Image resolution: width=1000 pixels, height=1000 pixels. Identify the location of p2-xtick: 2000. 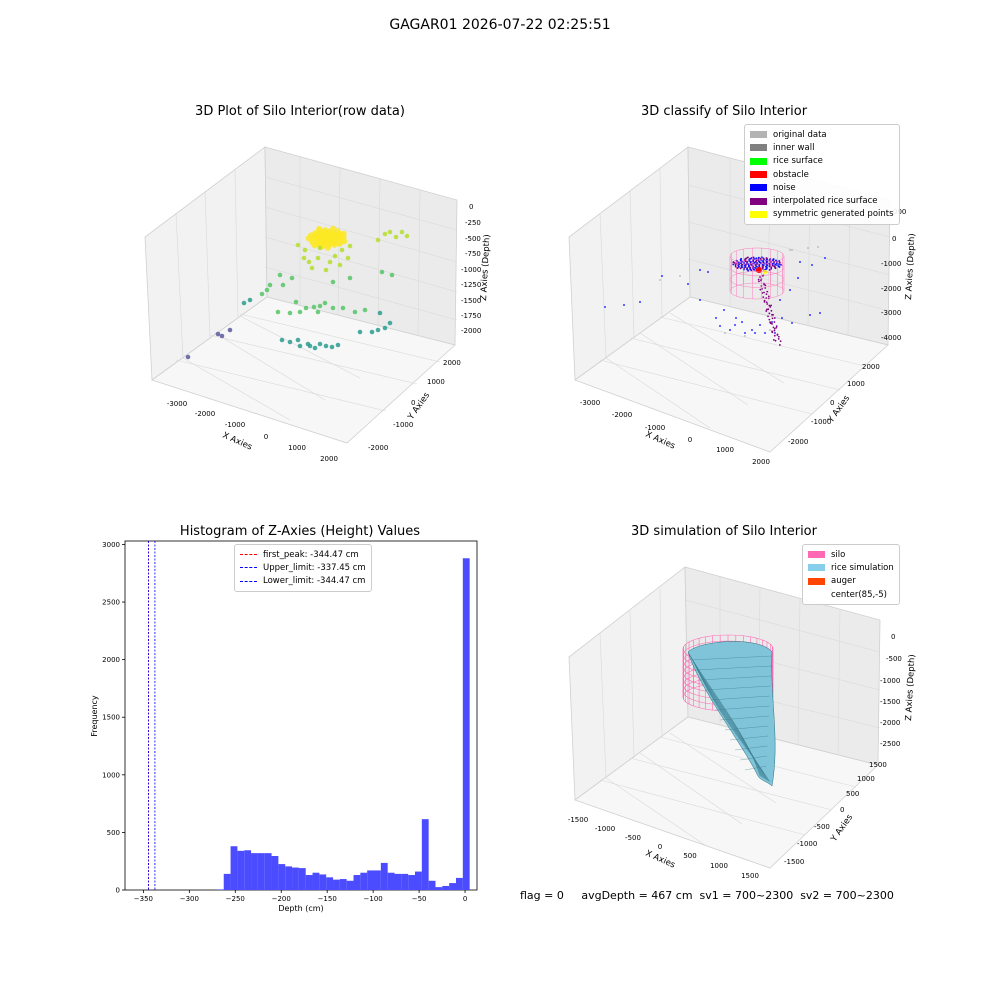
(761, 462).